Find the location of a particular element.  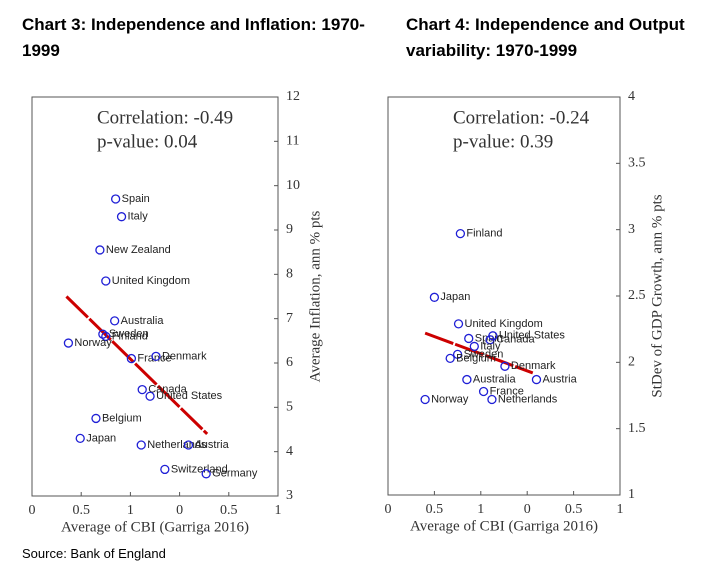

y-tick-label: 10 is located at coordinates (293, 185).